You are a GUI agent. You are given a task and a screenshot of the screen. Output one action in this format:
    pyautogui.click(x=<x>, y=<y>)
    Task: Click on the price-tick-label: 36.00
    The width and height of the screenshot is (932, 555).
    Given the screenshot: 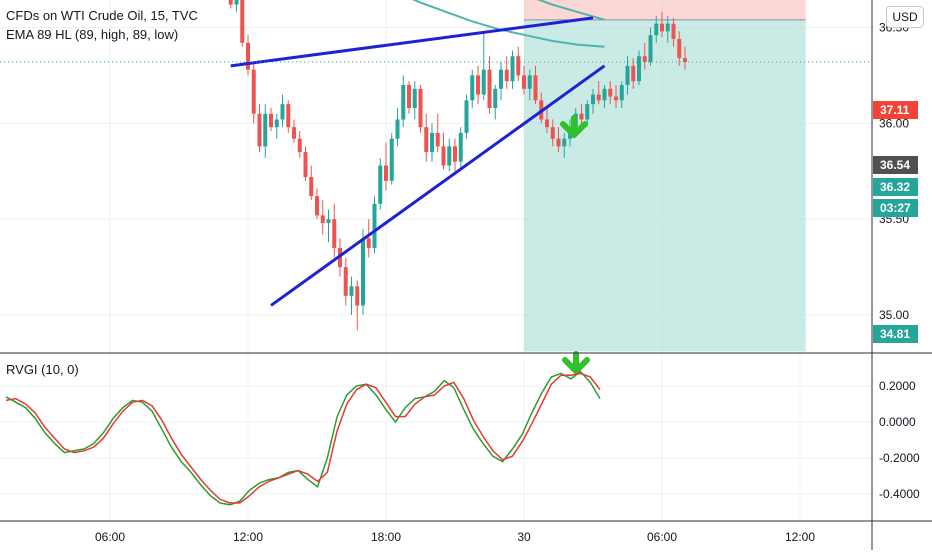 What is the action you would take?
    pyautogui.click(x=894, y=123)
    